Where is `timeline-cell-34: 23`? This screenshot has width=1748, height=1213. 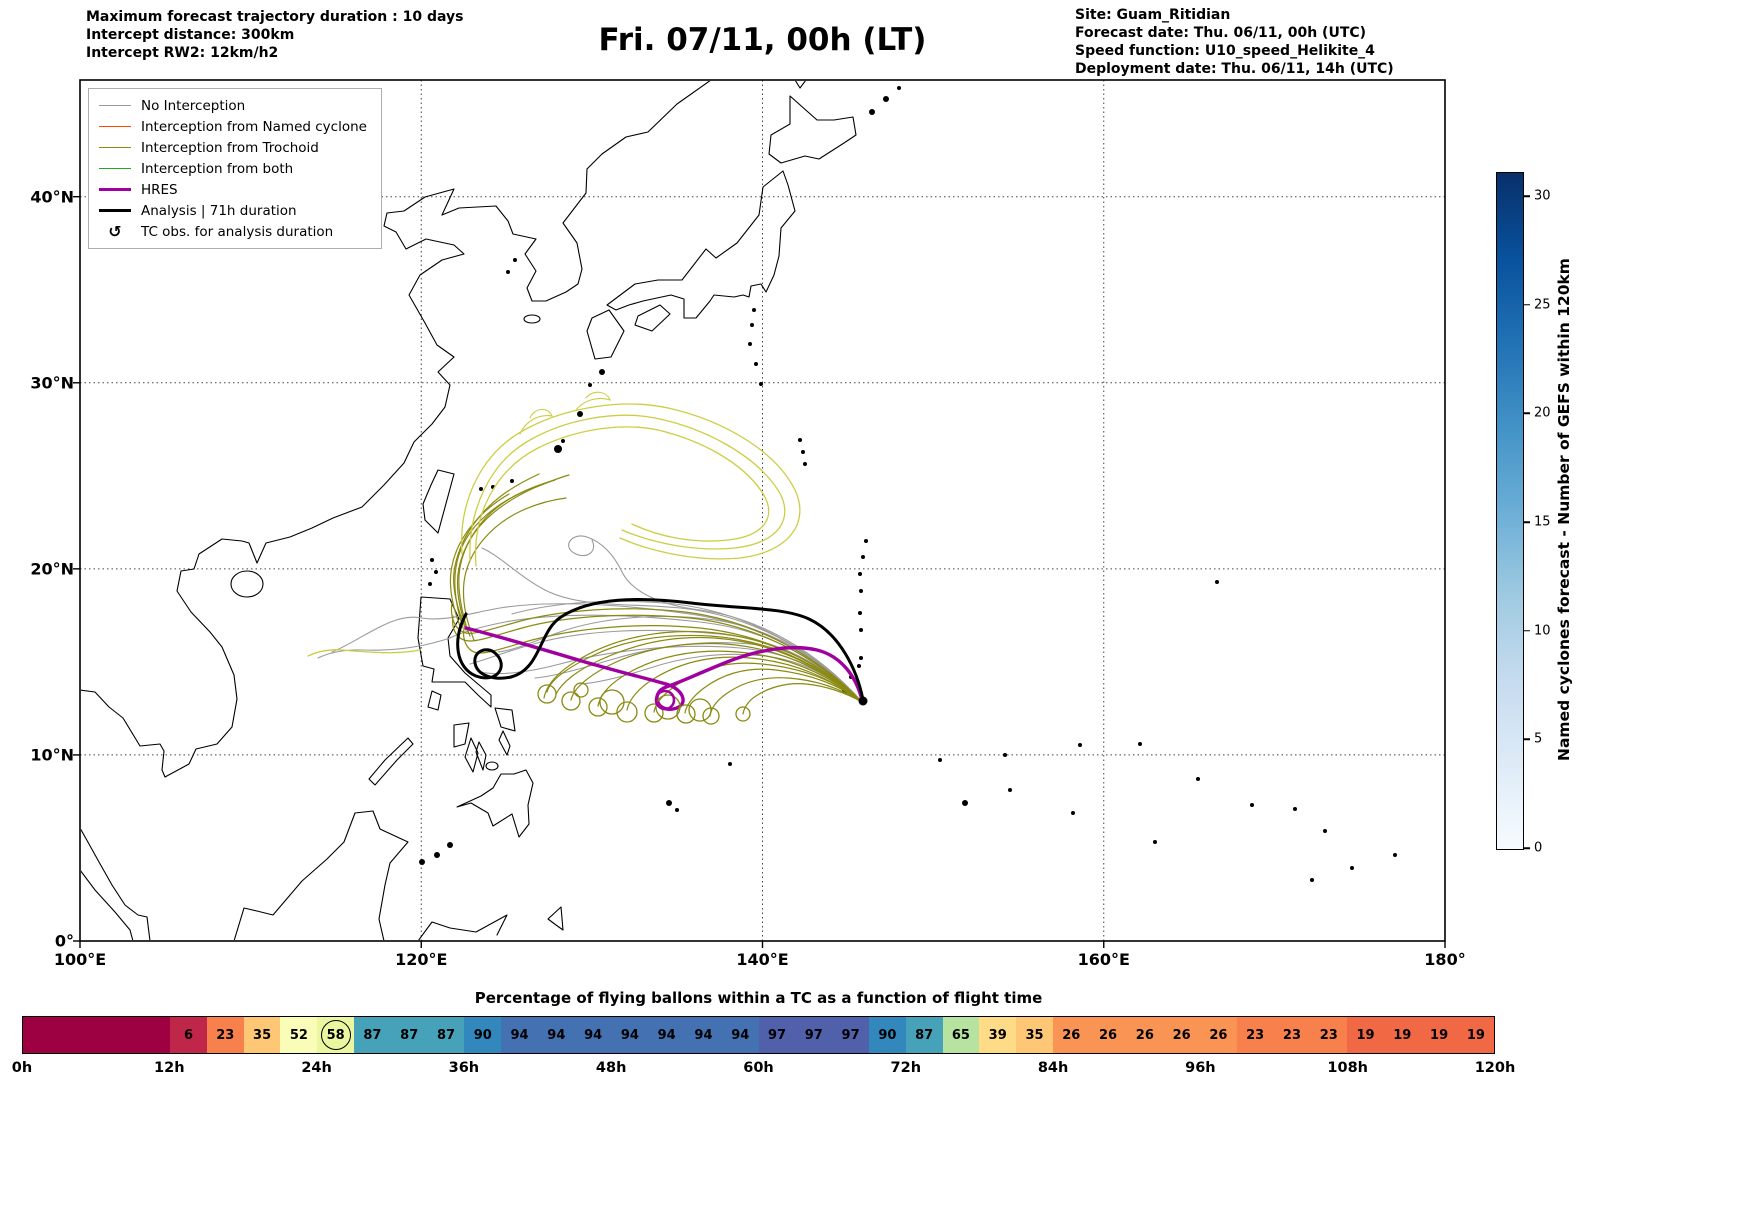
timeline-cell-34: 23 is located at coordinates (1292, 1035).